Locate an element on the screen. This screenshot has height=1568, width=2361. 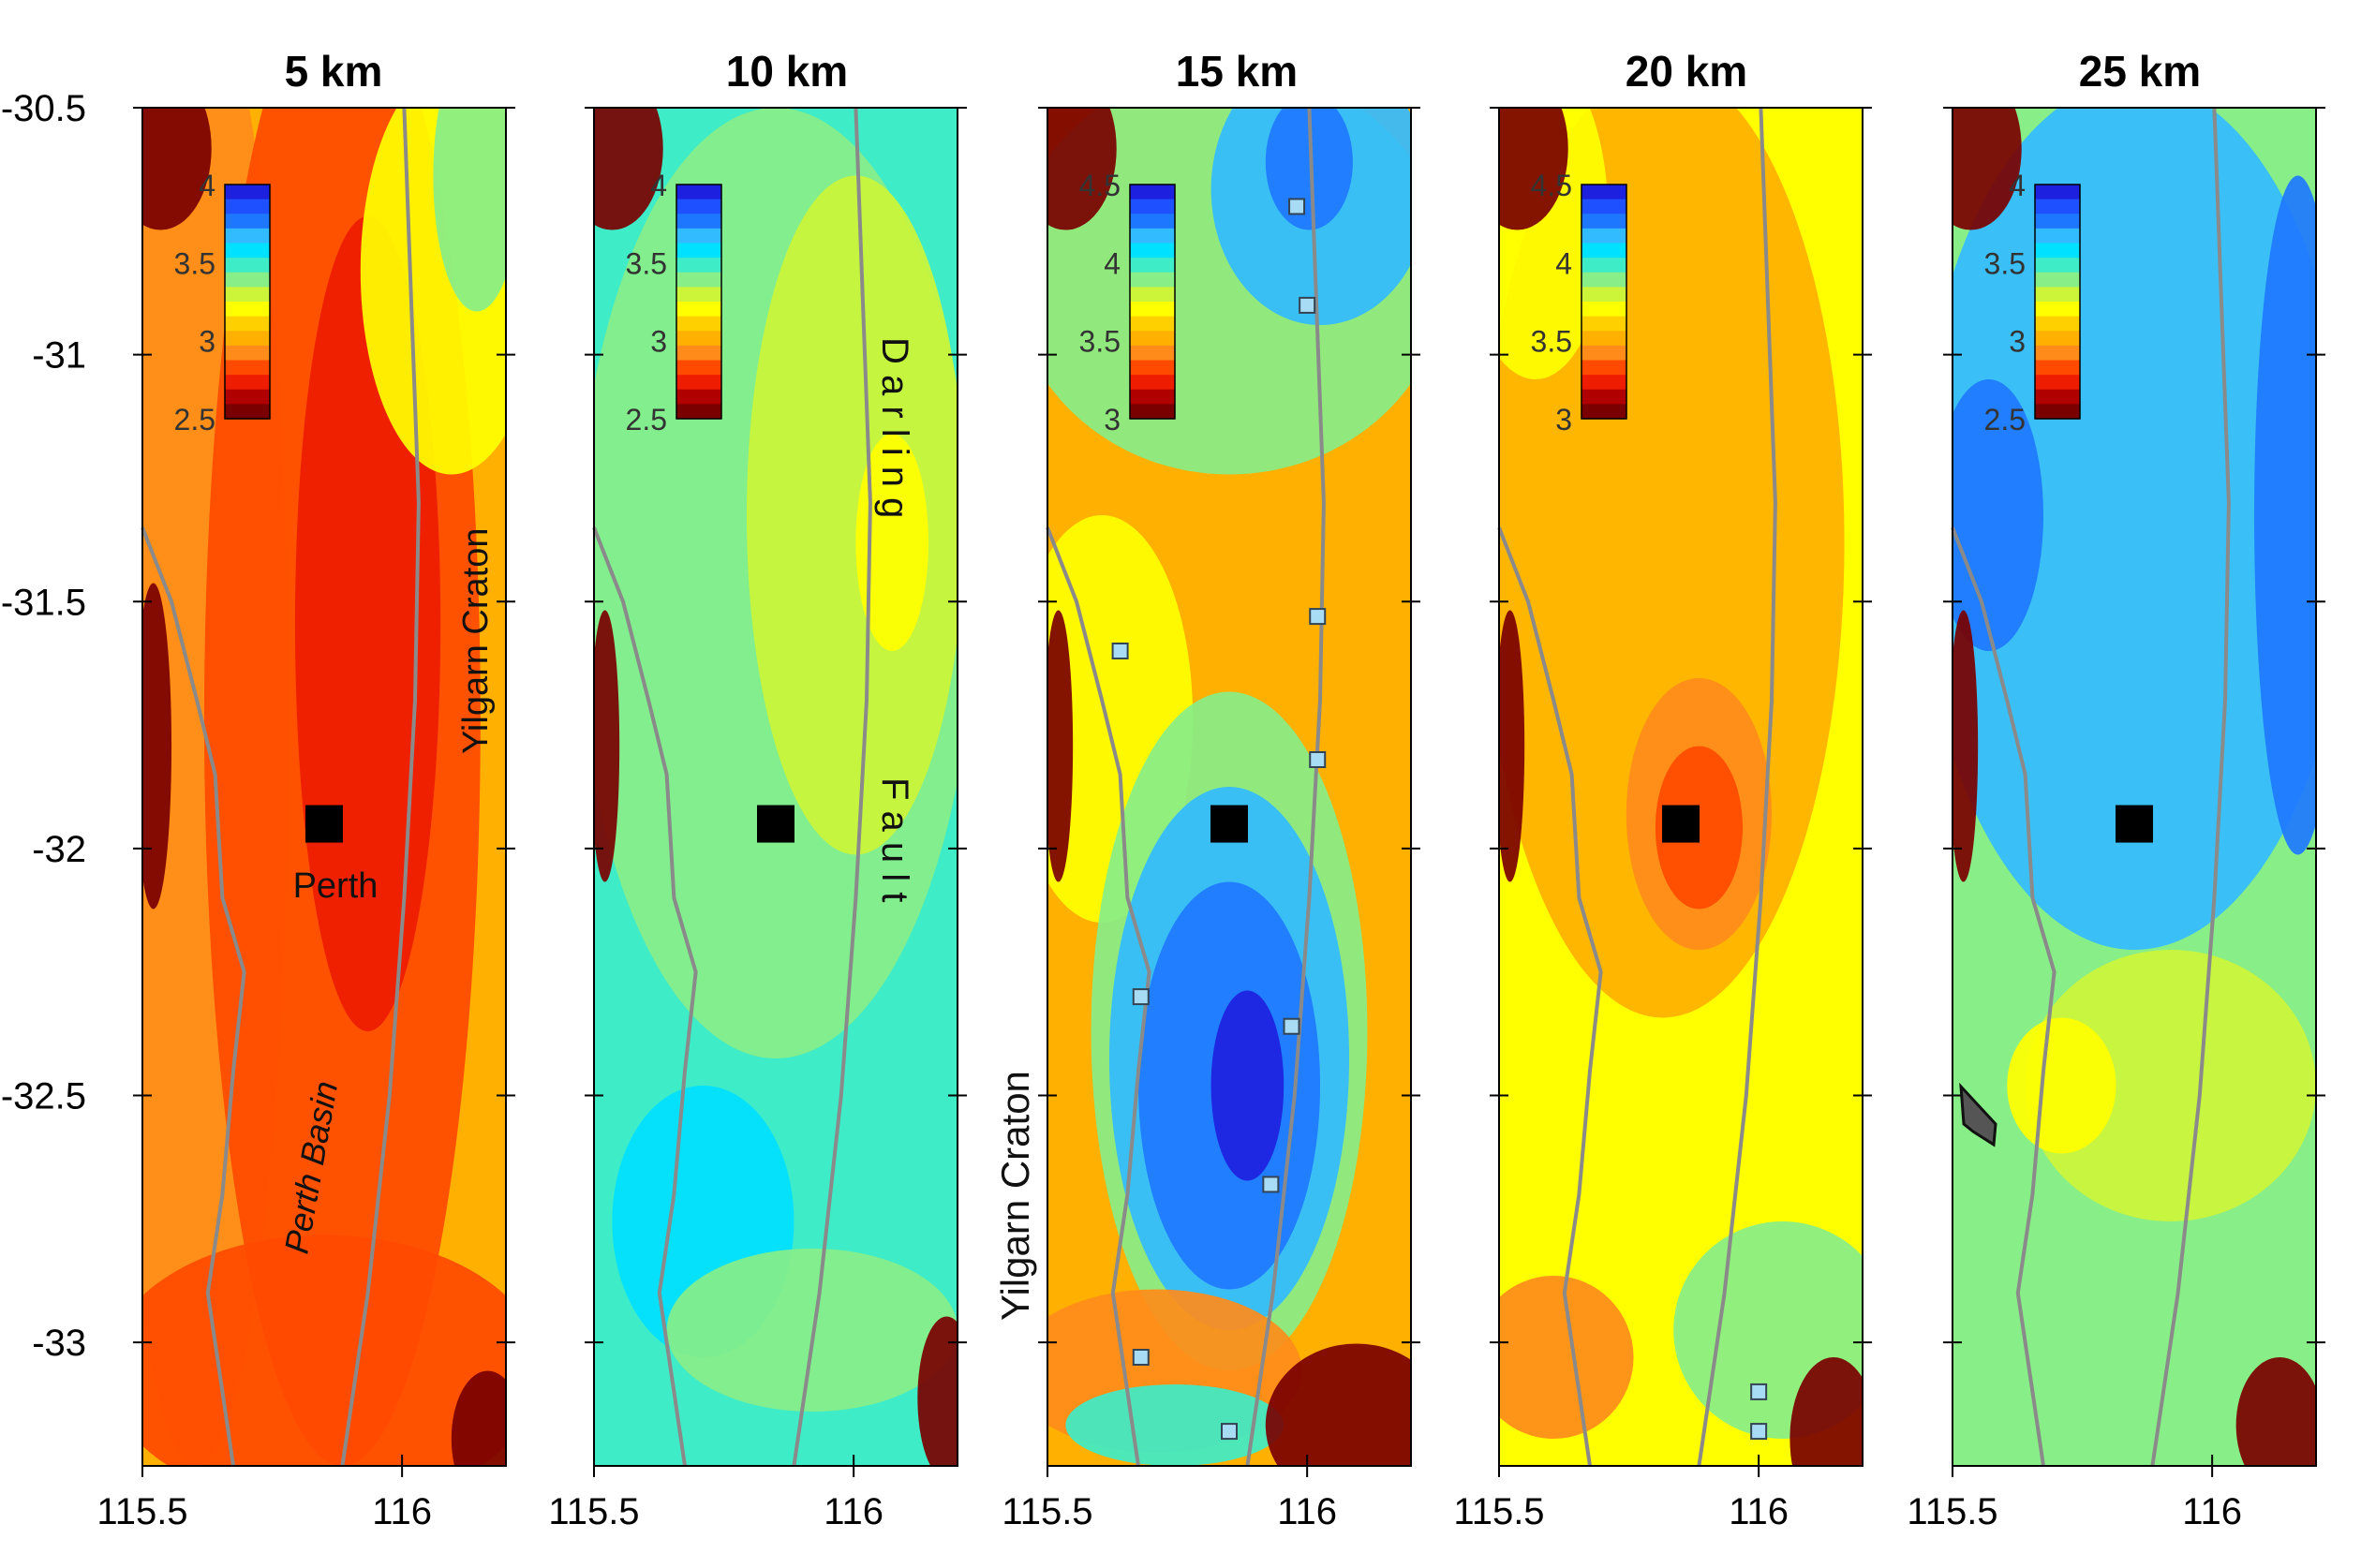
yilgarn-craton-side-label: Yilgarn Craton is located at coordinates (1015, 1196).